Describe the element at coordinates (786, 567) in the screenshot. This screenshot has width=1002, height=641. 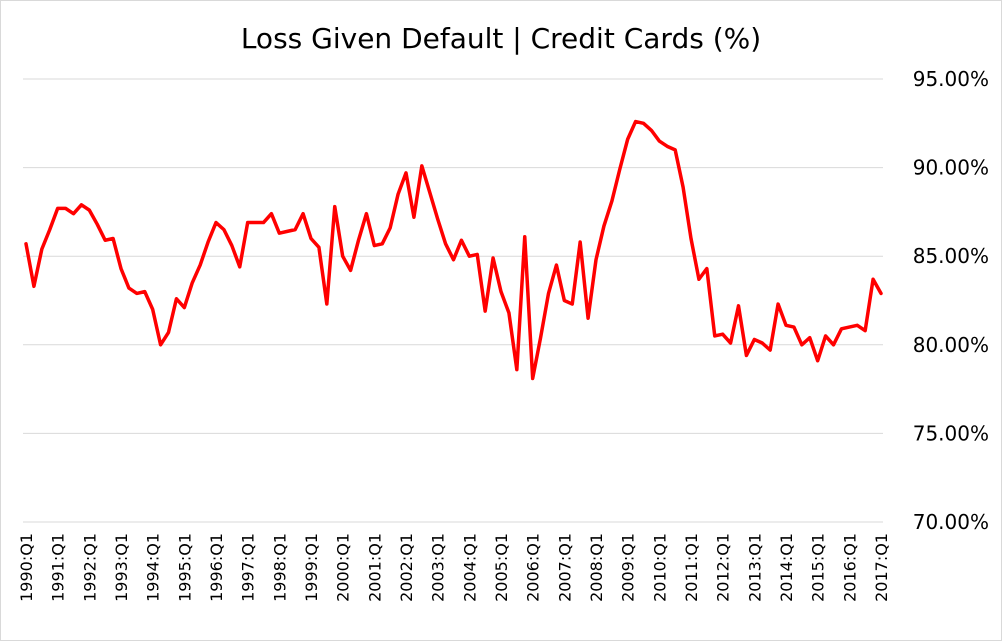
I see `x-tick-label: 2014:Q1` at that location.